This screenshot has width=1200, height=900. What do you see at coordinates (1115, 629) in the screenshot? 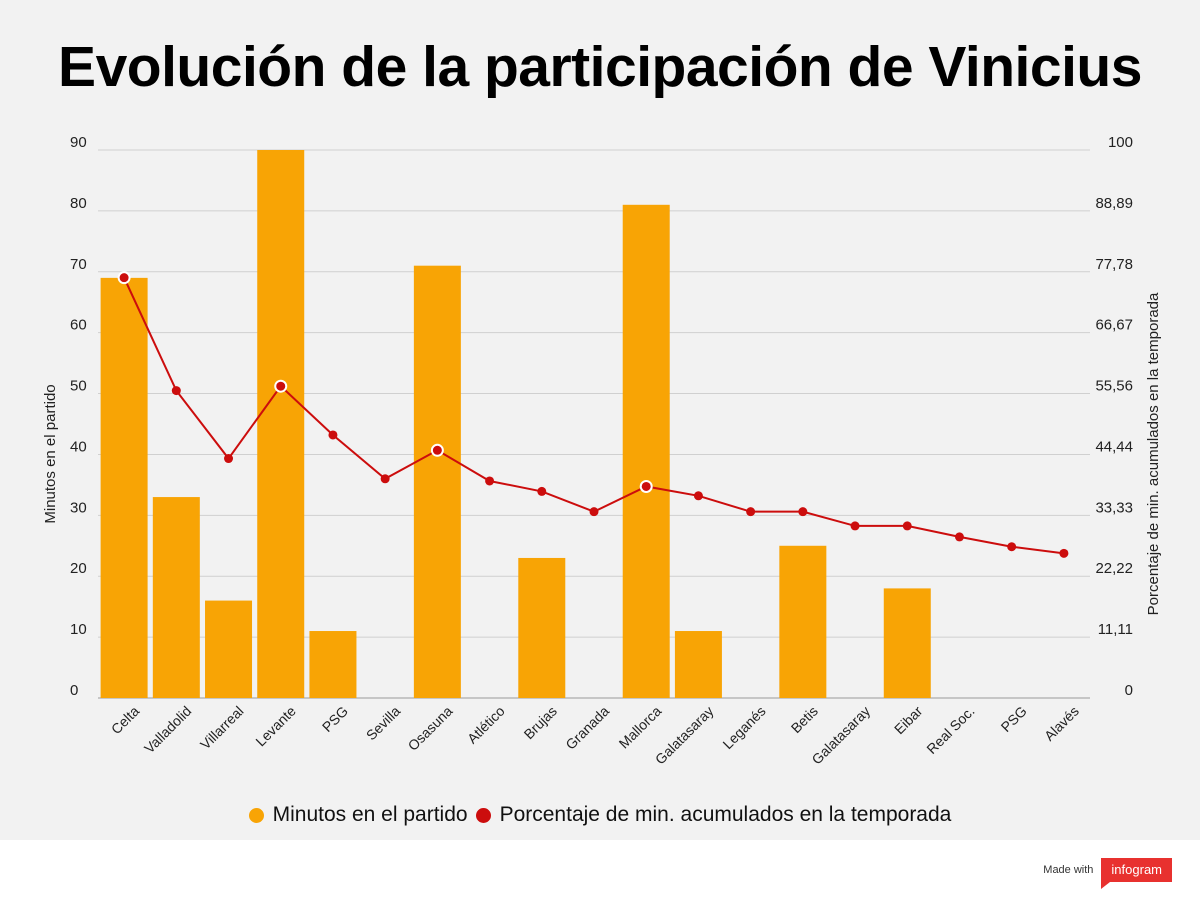
I see `y-right-tick-label: 11,11` at bounding box center [1115, 629].